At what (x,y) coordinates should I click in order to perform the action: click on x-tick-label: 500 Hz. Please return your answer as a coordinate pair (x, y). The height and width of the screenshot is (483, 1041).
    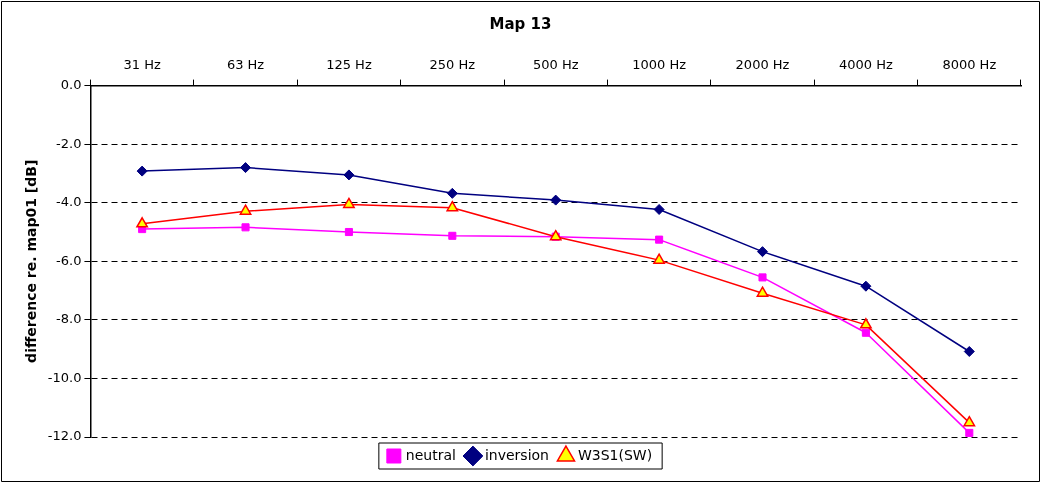
    Looking at the image, I should click on (555, 65).